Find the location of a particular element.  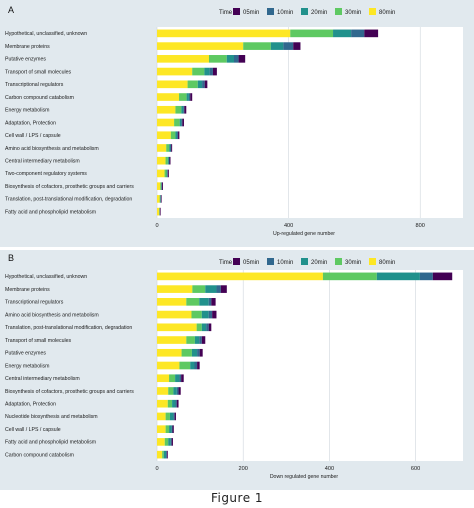

category-label: Two-component regulatory systems is located at coordinates (46, 174).